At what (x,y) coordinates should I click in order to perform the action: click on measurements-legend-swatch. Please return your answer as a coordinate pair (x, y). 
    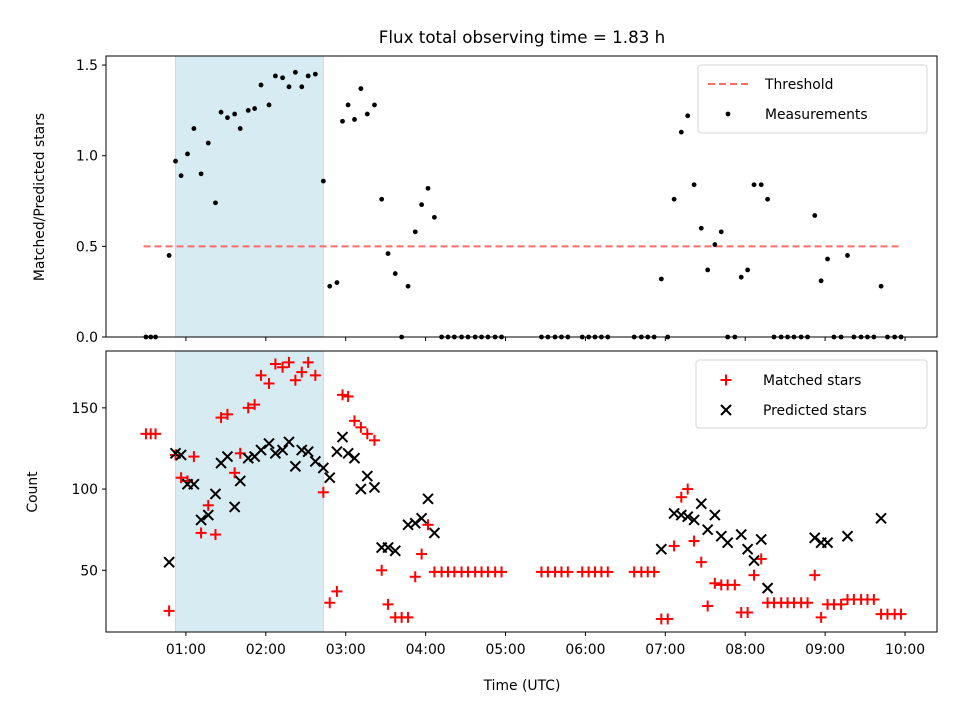
    Looking at the image, I should click on (728, 114).